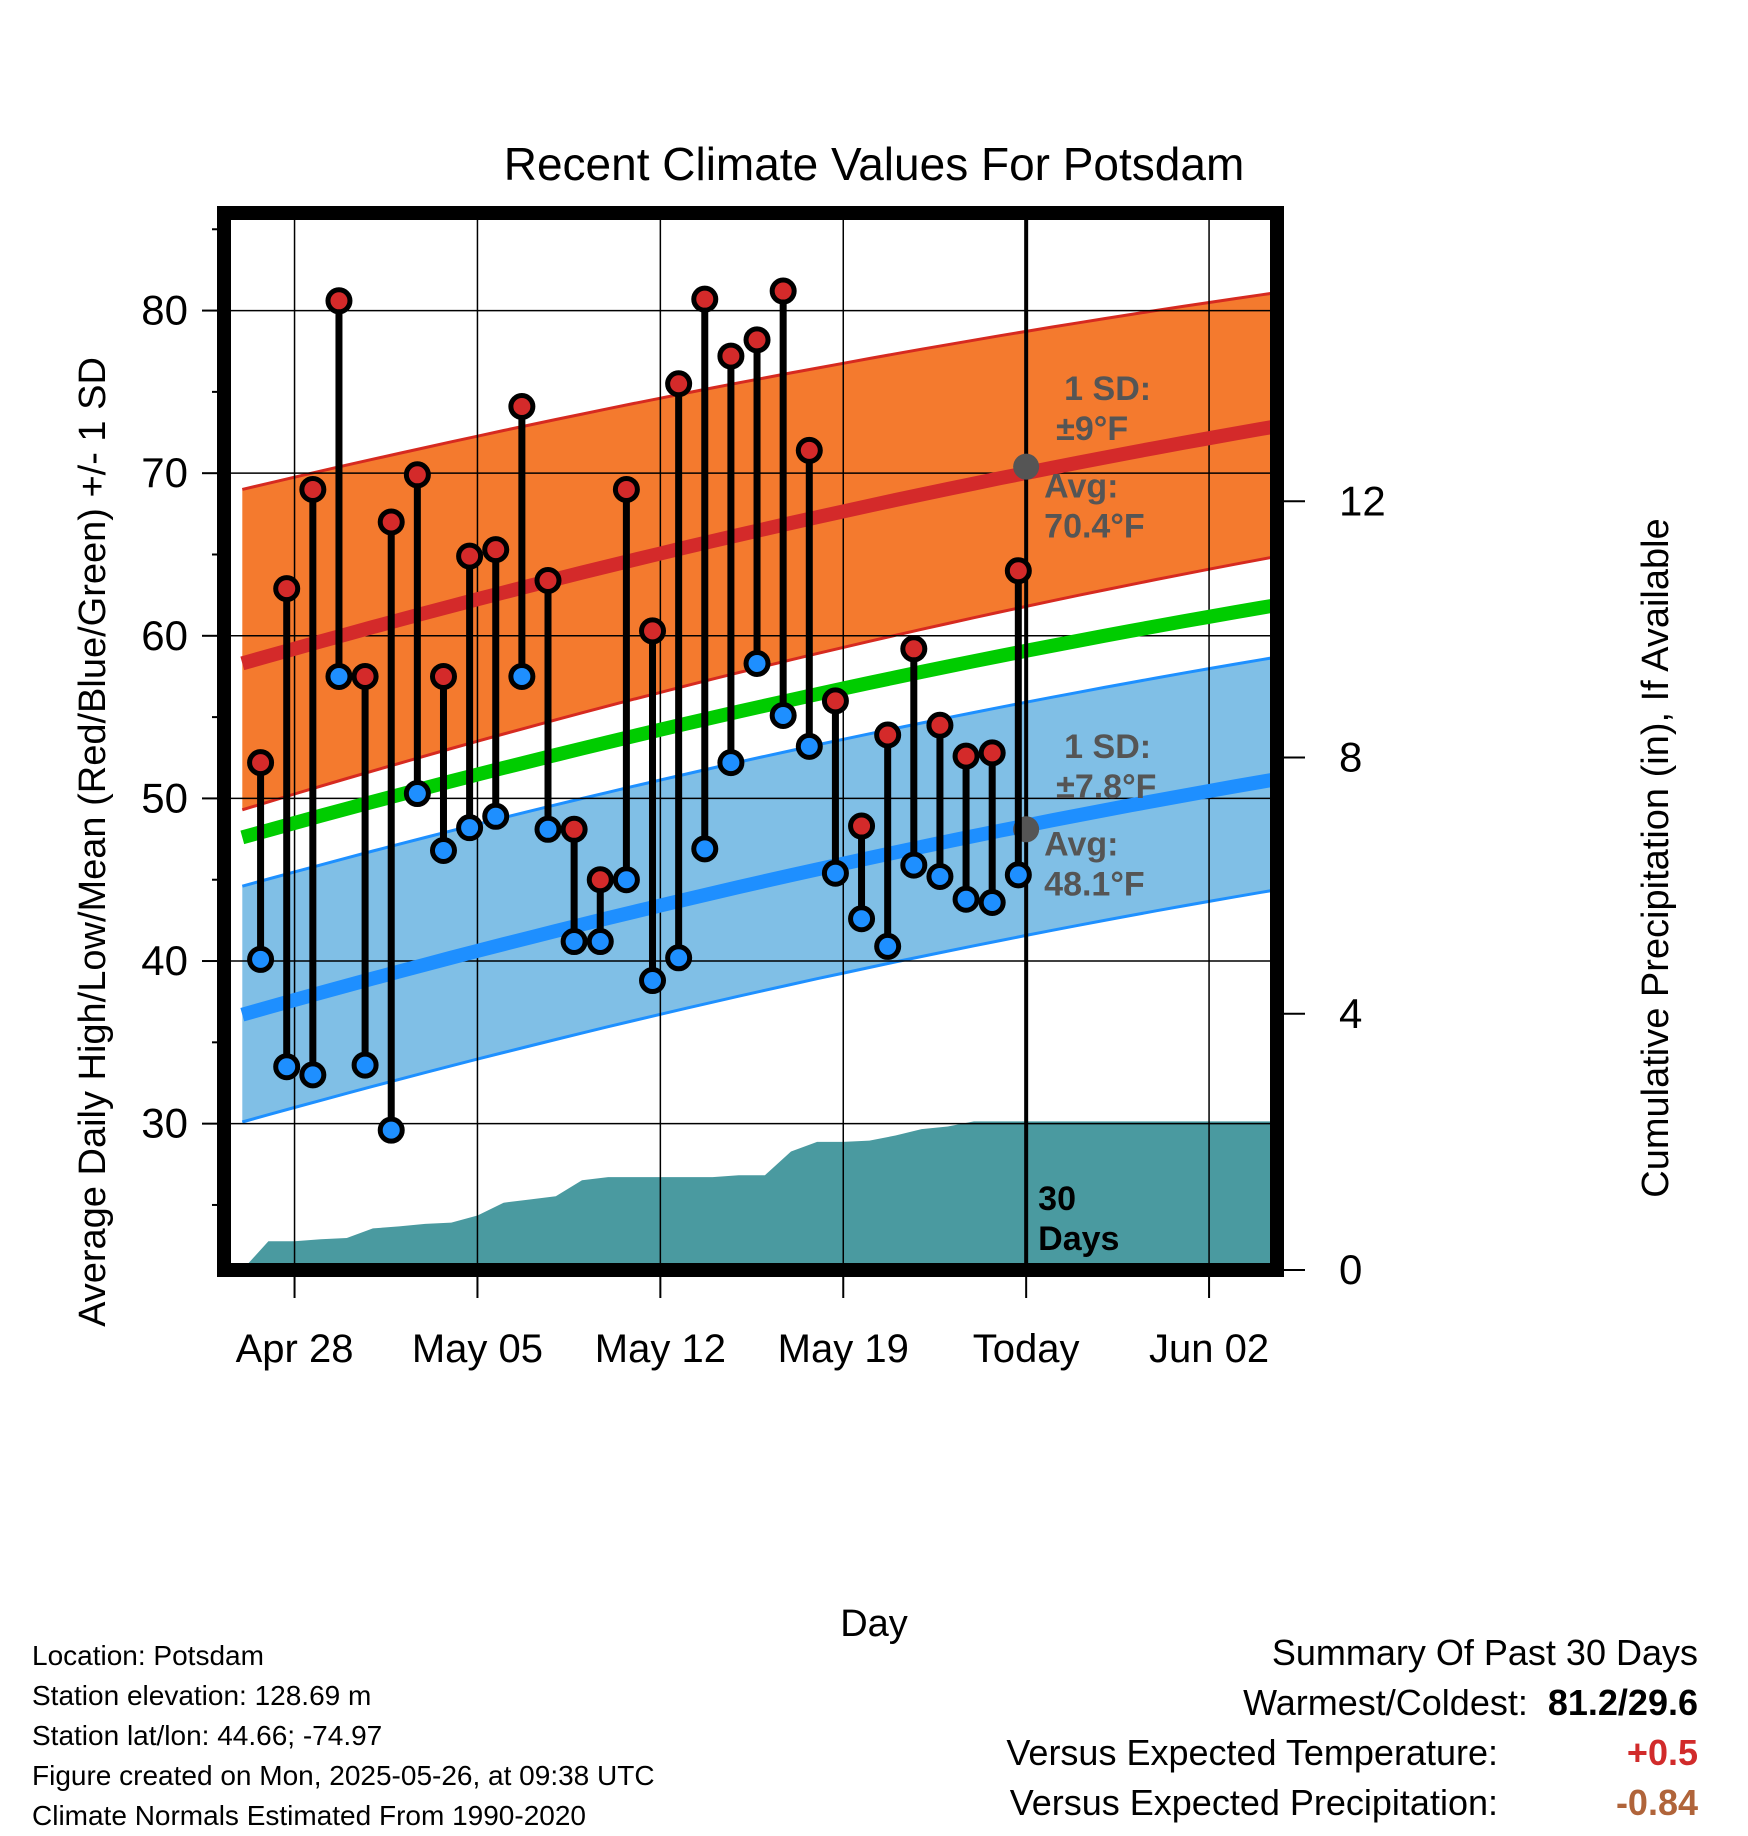 The width and height of the screenshot is (1748, 1836). Describe the element at coordinates (1656, 1802) in the screenshot. I see `precip-vs-expected-value: -0.84` at that location.